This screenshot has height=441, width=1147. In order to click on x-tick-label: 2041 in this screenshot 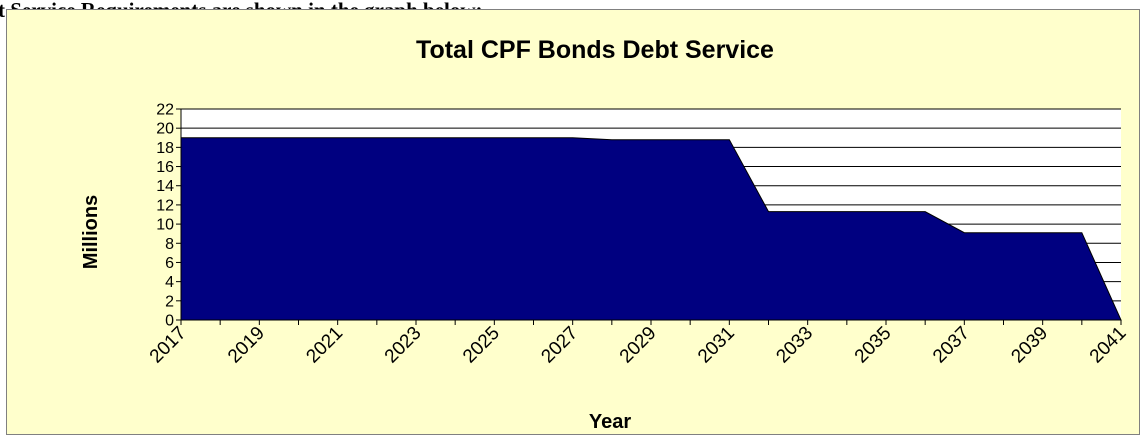, I will do `click(1108, 345)`.